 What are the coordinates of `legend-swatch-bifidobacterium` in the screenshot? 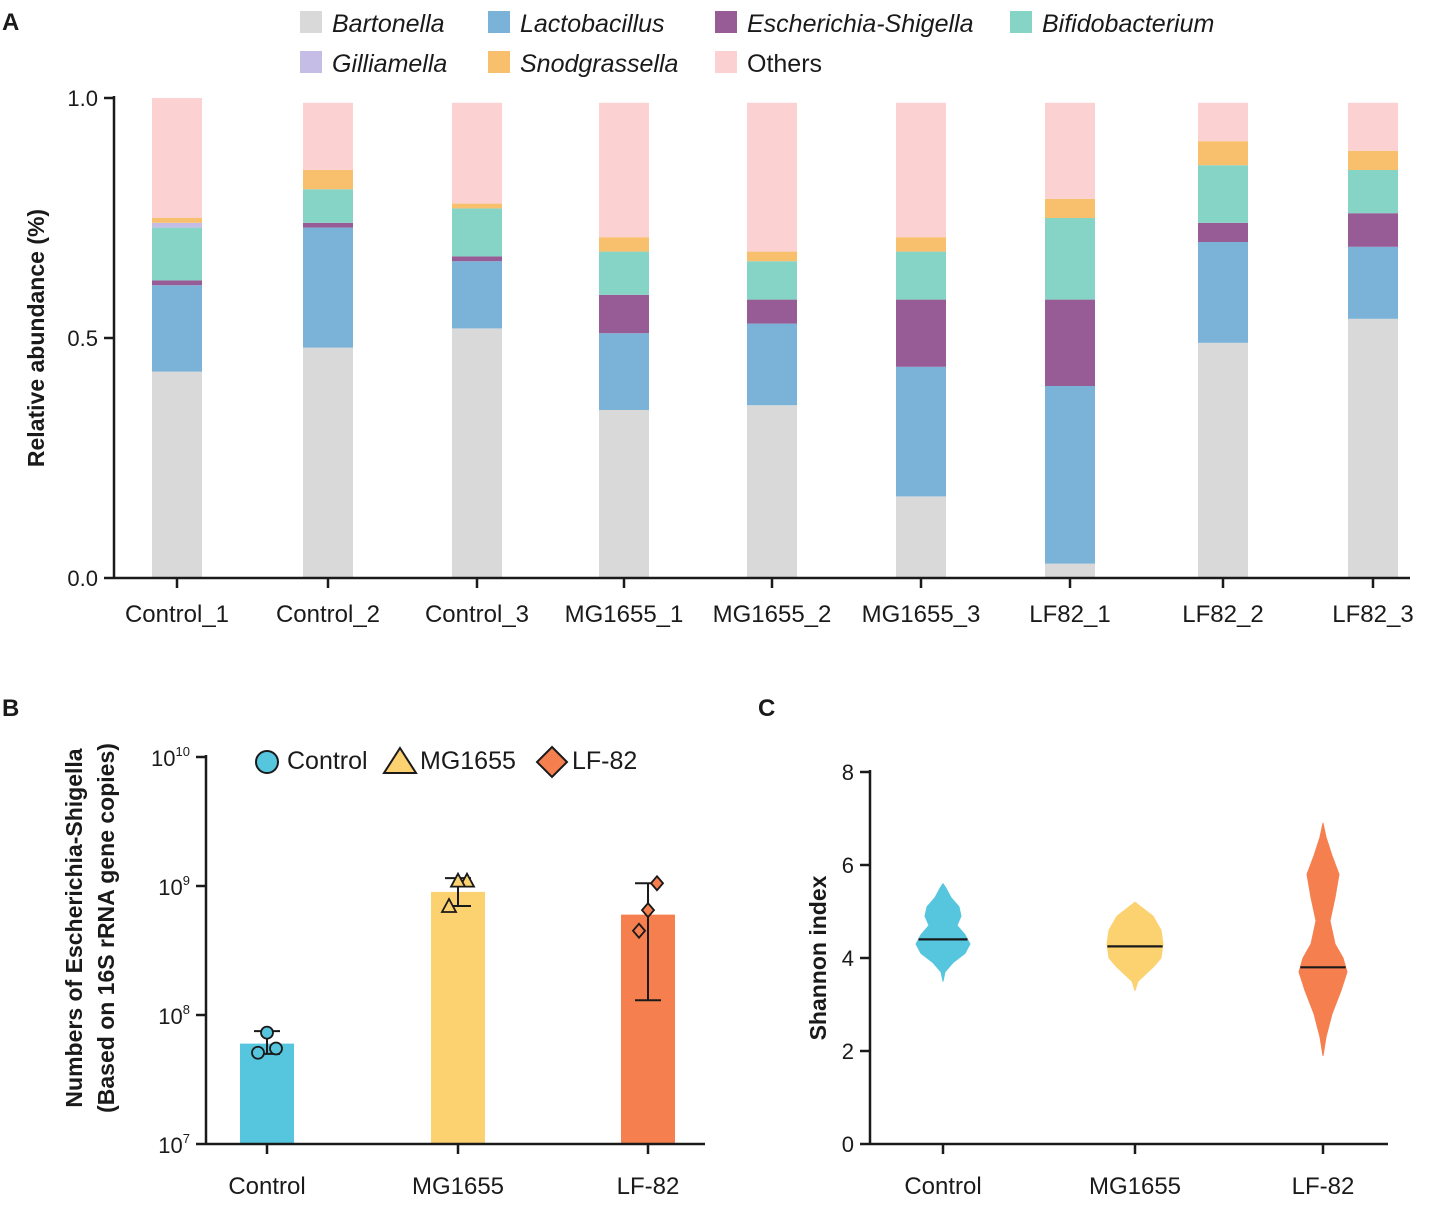 It's located at (1021, 22).